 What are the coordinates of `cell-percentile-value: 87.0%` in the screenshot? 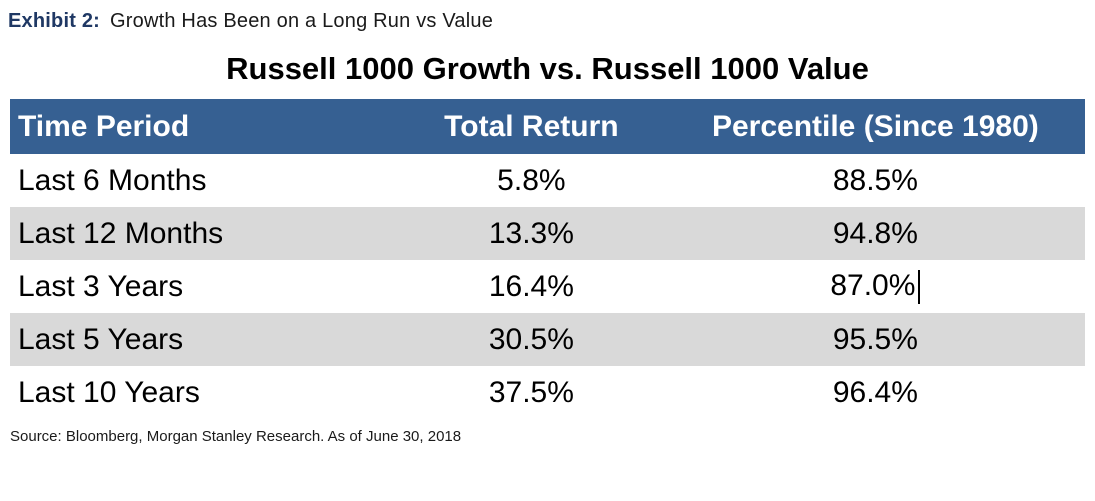 It's located at (873, 285).